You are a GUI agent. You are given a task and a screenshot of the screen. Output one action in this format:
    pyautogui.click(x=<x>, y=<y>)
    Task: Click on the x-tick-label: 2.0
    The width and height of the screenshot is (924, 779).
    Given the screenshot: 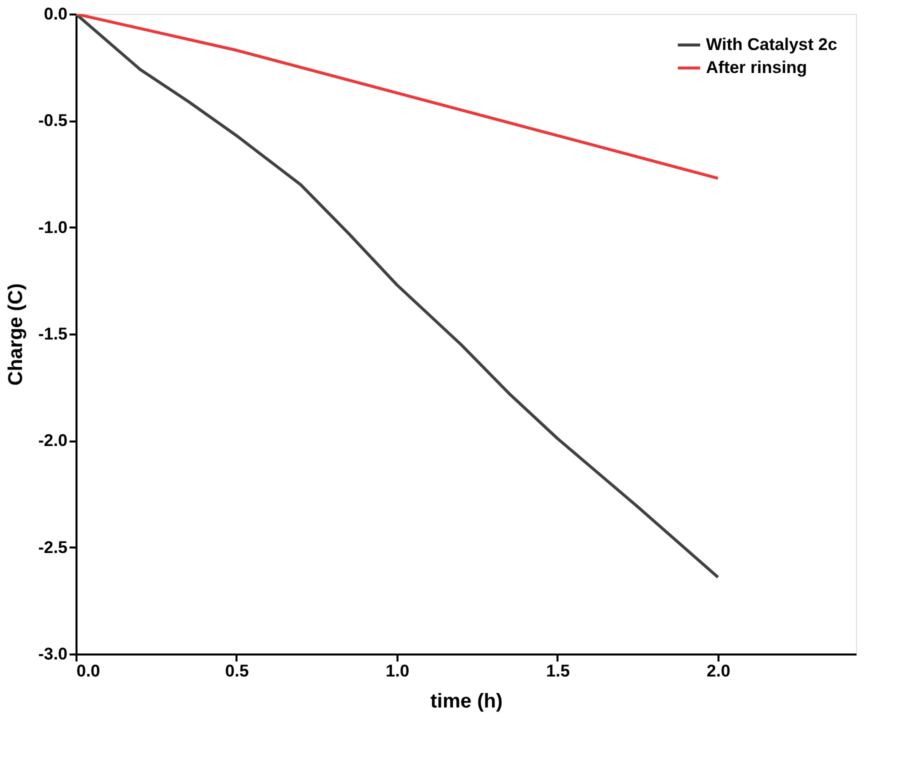 What is the action you would take?
    pyautogui.click(x=718, y=671)
    